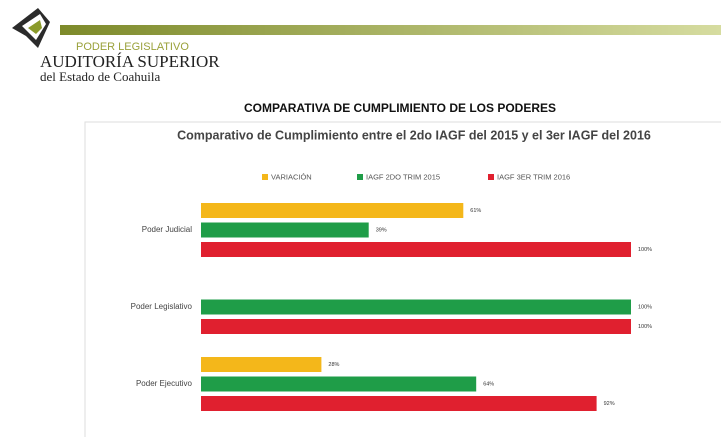  I want to click on legend-label: VARIACIÓN, so click(291, 176).